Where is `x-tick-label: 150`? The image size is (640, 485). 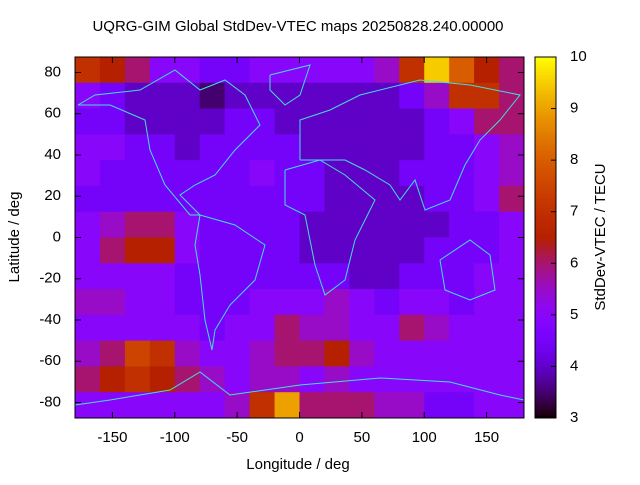
x-tick-label: 150 is located at coordinates (486, 437).